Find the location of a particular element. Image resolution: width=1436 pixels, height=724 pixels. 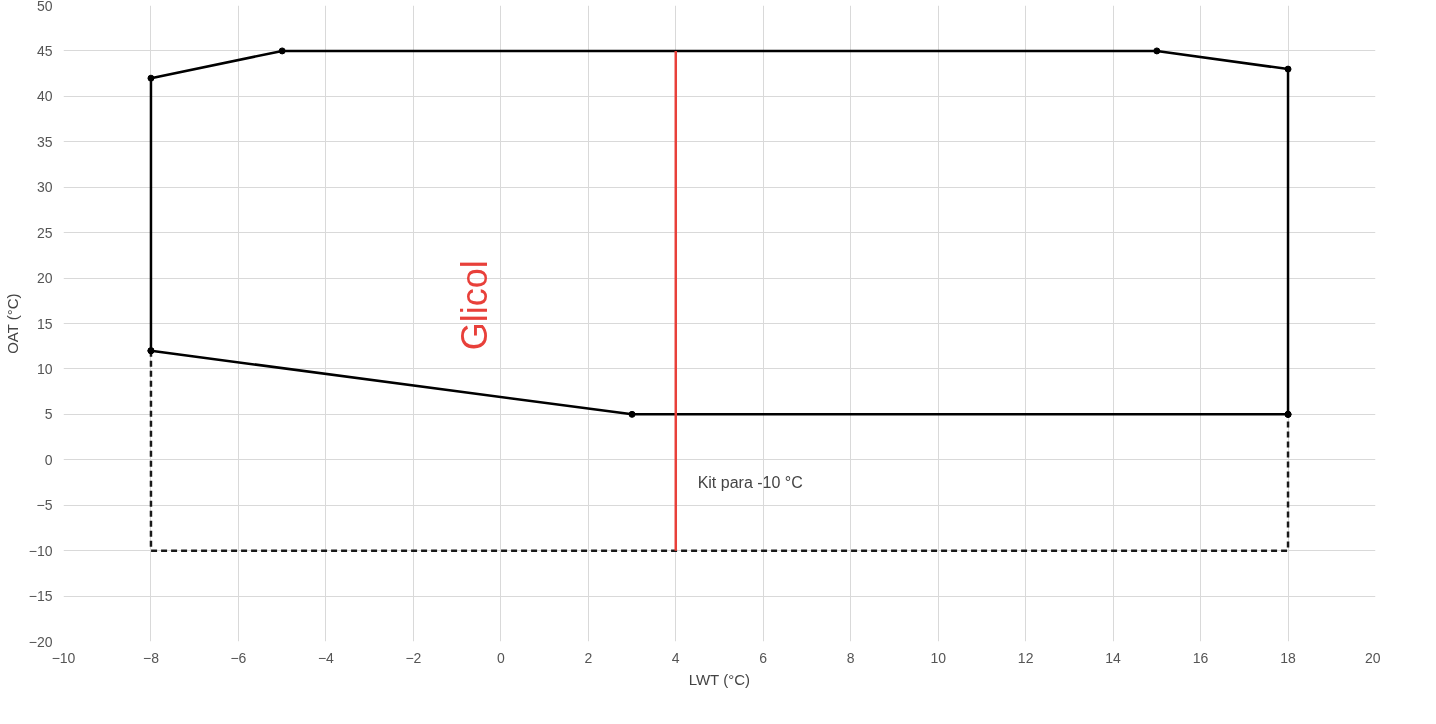

x-tick-label: −8 is located at coordinates (151, 657).